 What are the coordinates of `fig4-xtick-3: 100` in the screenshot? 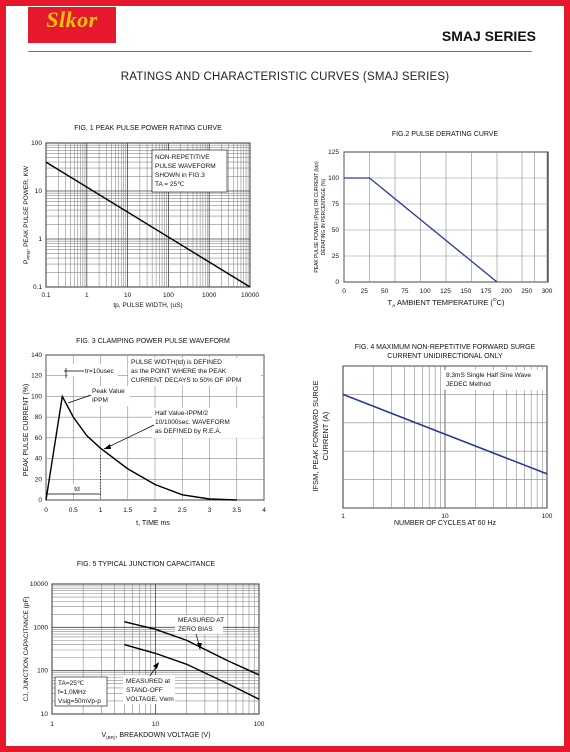 It's located at (547, 516).